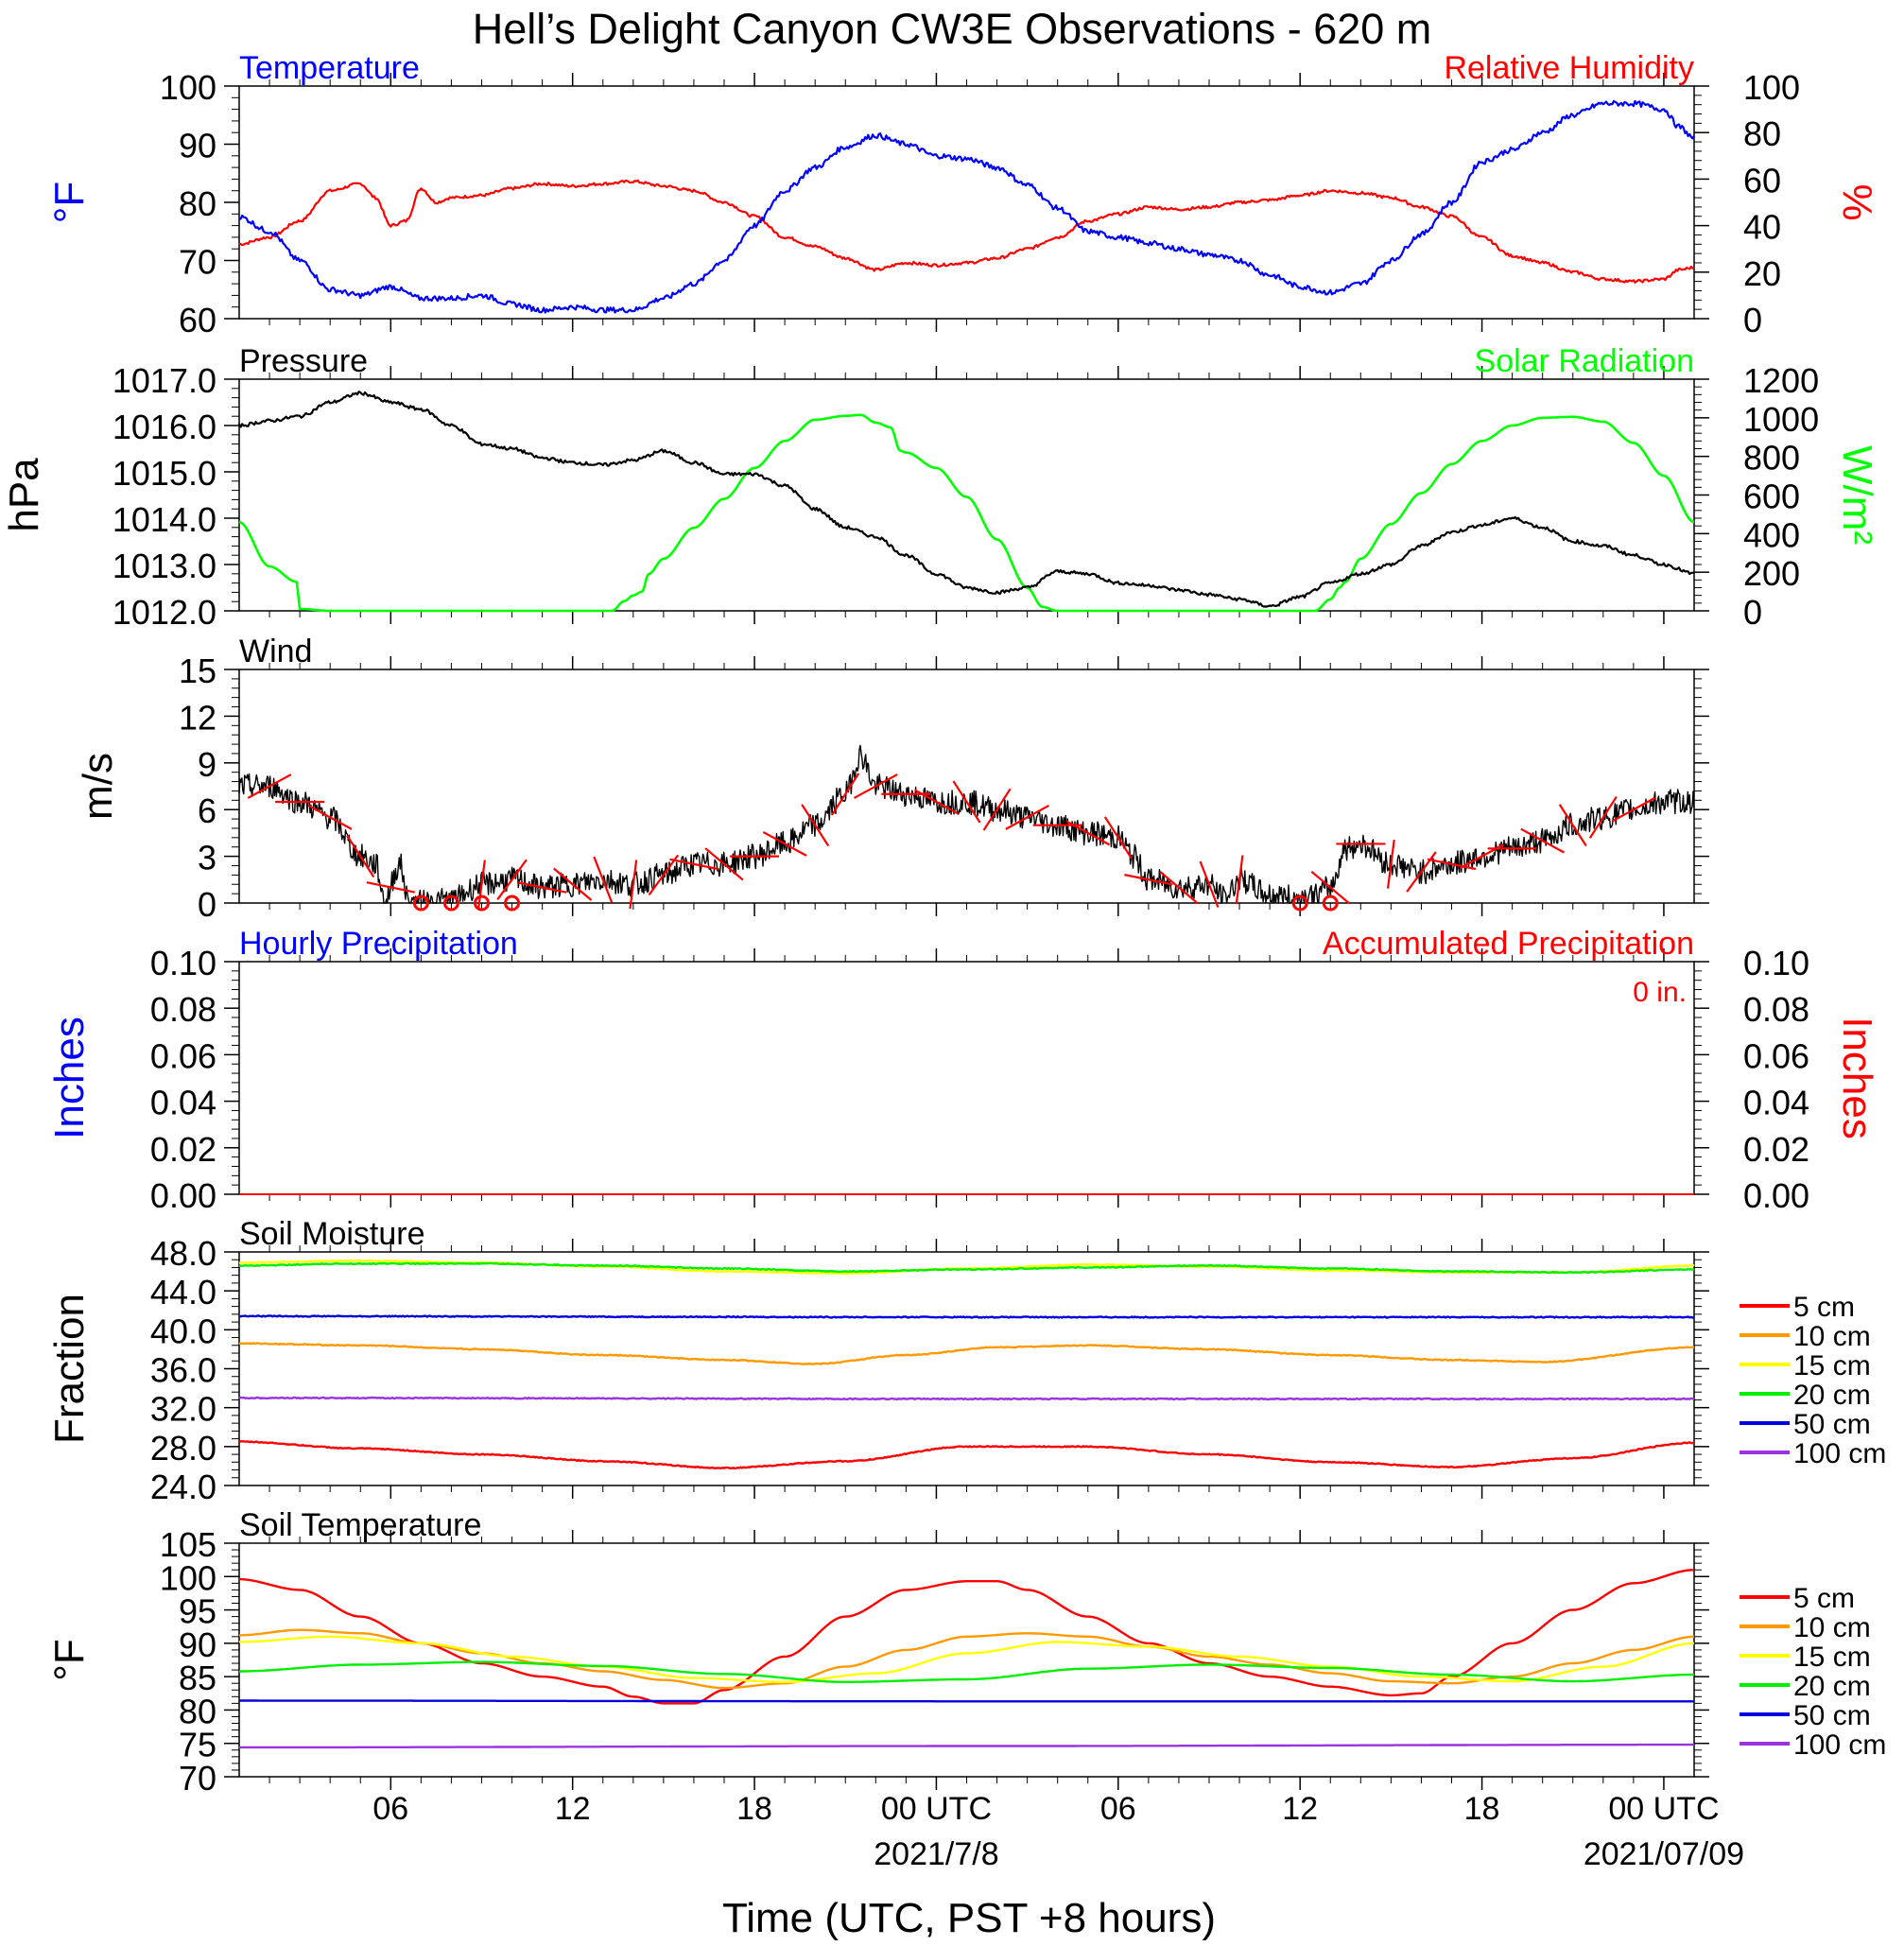 Image resolution: width=1904 pixels, height=1946 pixels. Describe the element at coordinates (183, 1331) in the screenshot. I see `y-tick-label: 40.0` at that location.